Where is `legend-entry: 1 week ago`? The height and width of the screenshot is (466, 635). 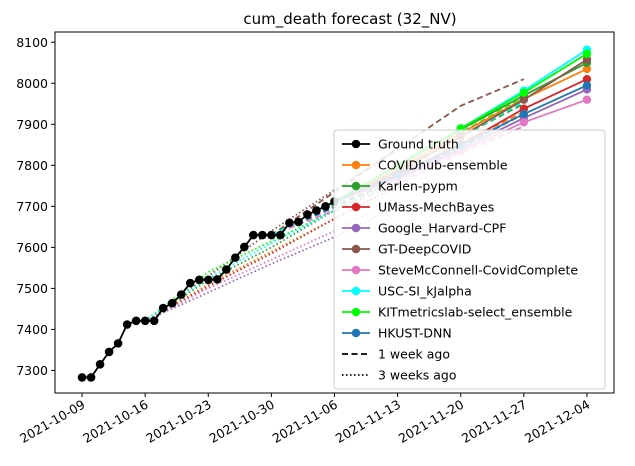 legend-entry: 1 week ago is located at coordinates (396, 354).